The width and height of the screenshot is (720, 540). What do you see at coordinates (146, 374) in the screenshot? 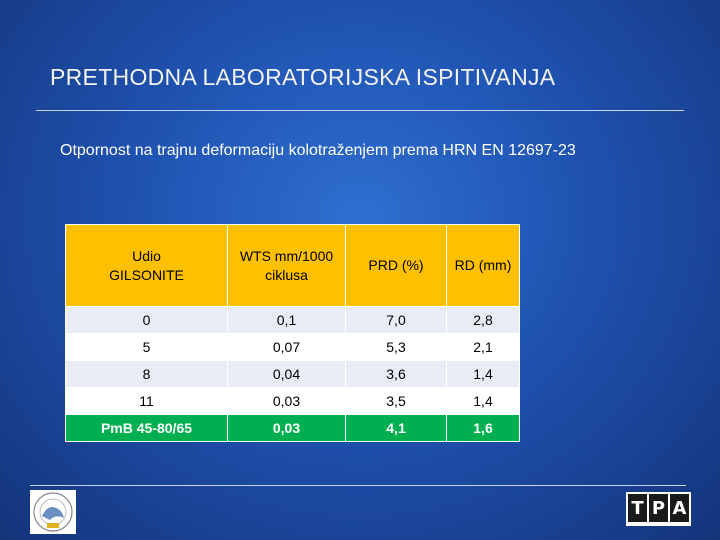
I see `table-cell: 8` at bounding box center [146, 374].